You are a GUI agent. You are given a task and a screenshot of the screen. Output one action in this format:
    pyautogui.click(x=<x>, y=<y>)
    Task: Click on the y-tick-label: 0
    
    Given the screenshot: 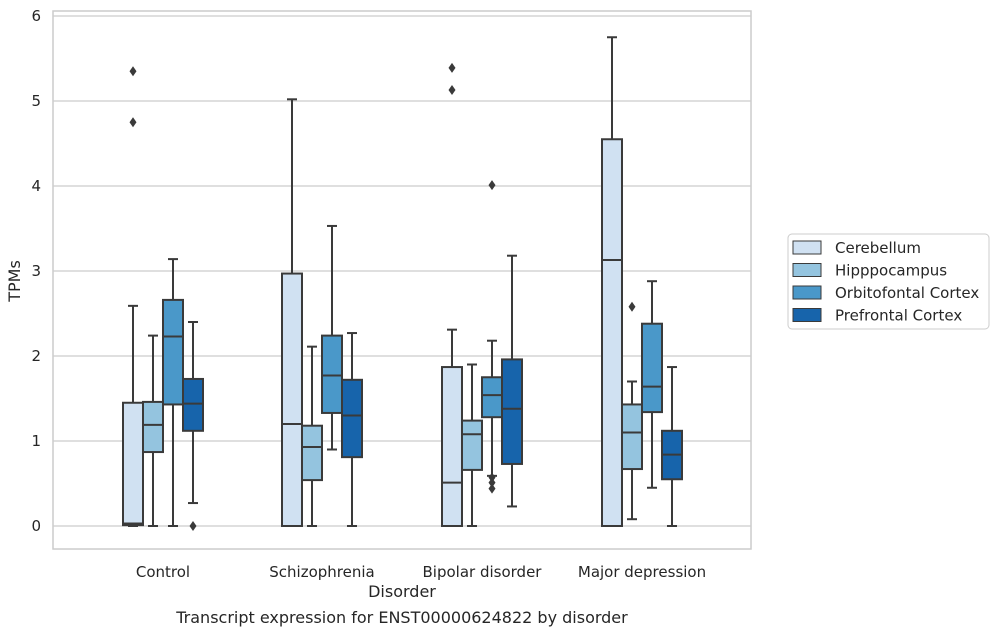 What is the action you would take?
    pyautogui.click(x=36, y=526)
    